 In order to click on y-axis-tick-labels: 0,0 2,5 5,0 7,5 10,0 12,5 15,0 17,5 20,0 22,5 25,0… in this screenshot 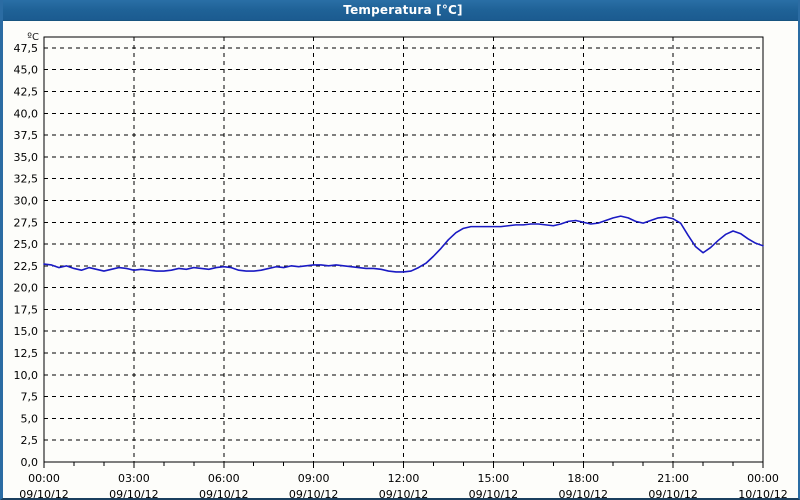, I will do `click(26, 255)`.